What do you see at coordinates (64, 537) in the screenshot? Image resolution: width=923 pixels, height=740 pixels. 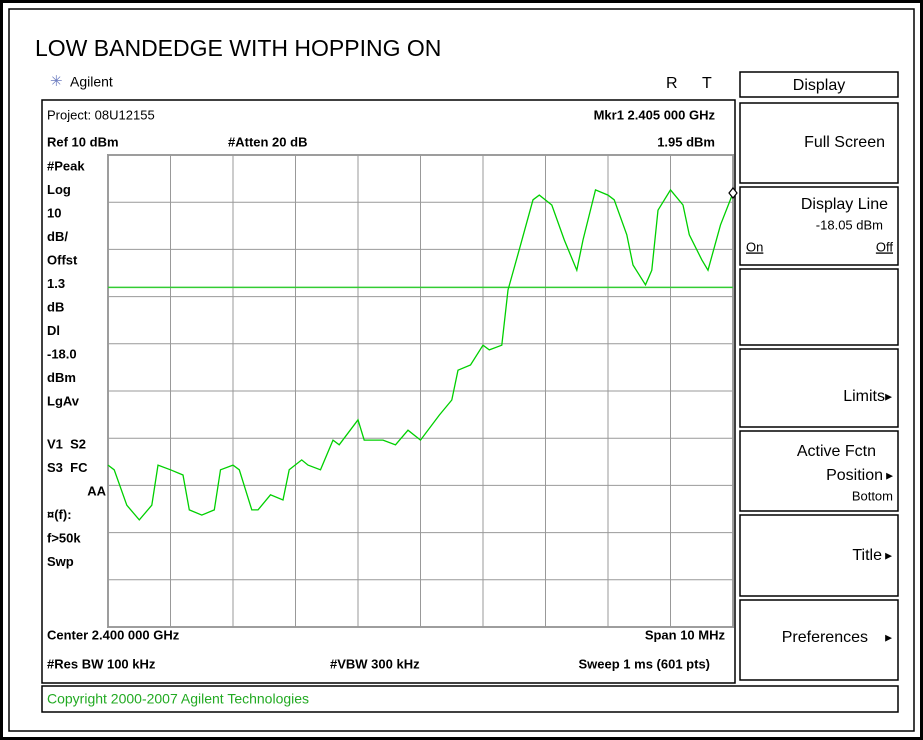 I see `annotation: f>50k` at bounding box center [64, 537].